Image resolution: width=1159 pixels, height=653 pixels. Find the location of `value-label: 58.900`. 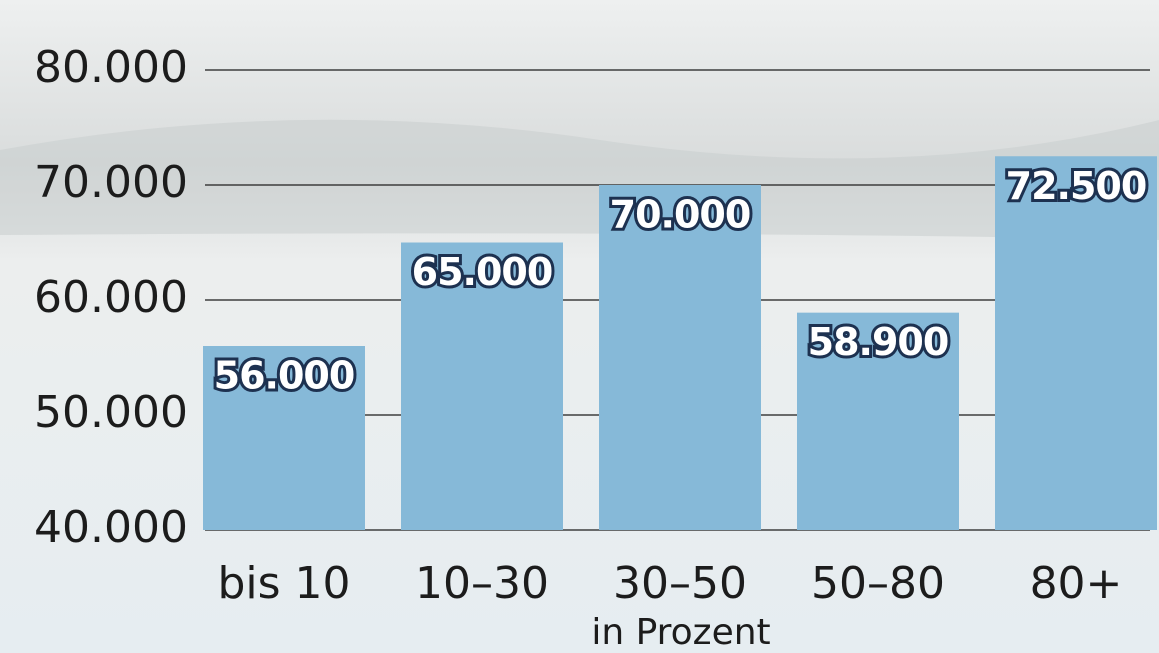

value-label: 58.900 is located at coordinates (878, 342).